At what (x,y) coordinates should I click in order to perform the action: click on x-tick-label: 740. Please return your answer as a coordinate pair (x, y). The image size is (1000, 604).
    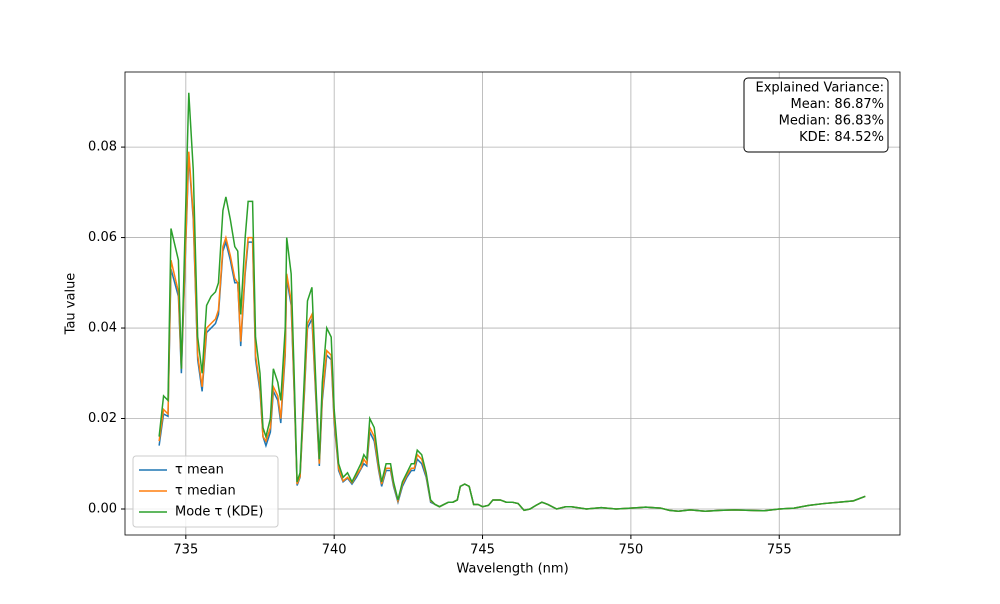
    Looking at the image, I should click on (334, 550).